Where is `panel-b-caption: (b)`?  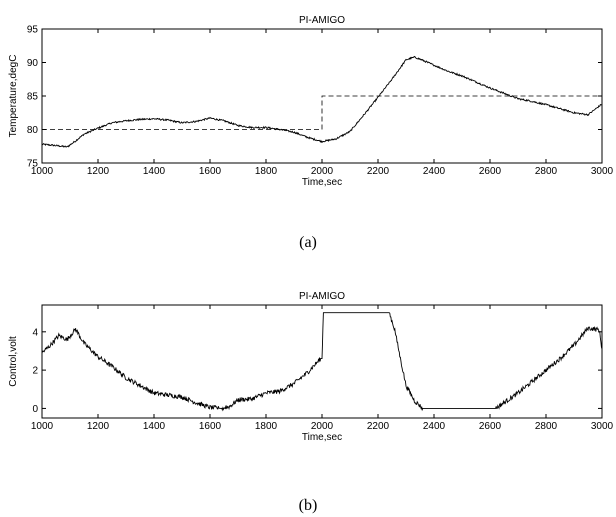 panel-b-caption: (b) is located at coordinates (308, 505).